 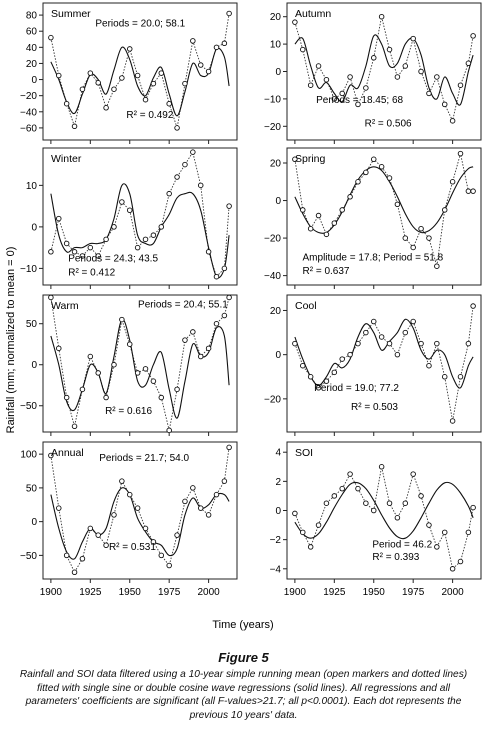 What do you see at coordinates (140, 71) in the screenshot?
I see `panel-frame-summer` at bounding box center [140, 71].